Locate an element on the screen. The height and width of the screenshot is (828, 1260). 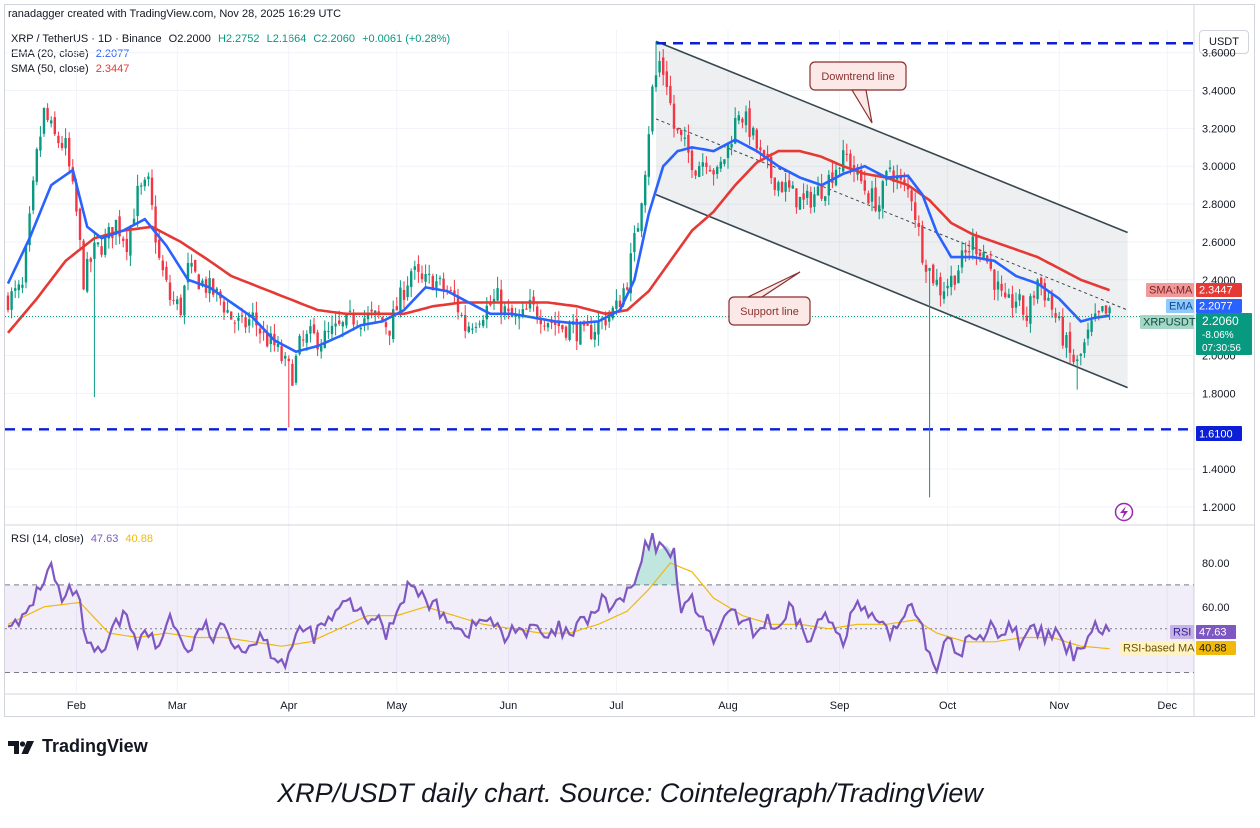
rsi-overbought-fill is located at coordinates (658, 563).